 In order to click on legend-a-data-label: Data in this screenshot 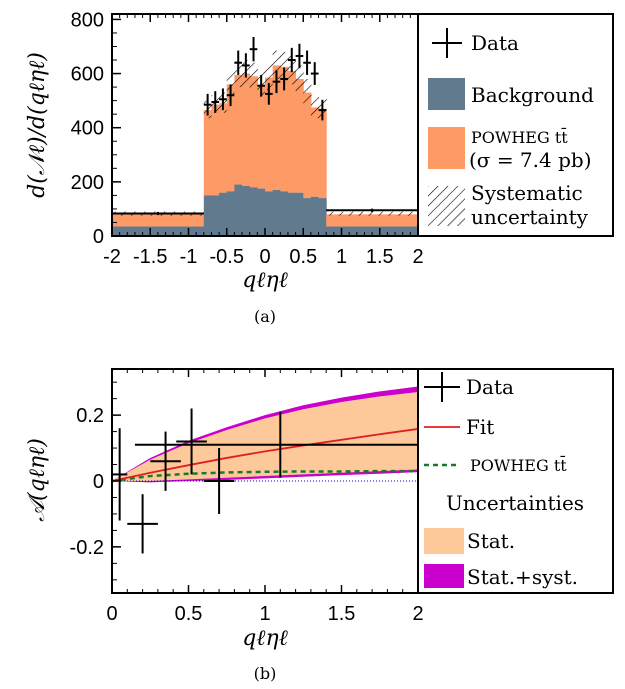, I will do `click(495, 43)`.